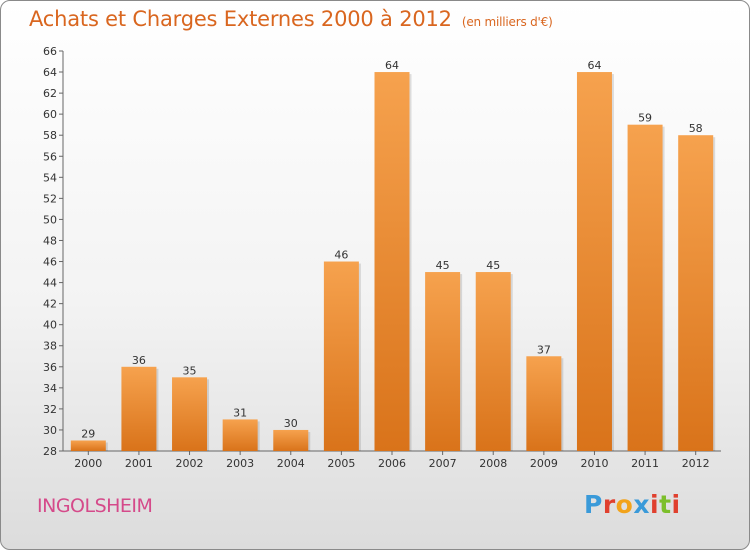 This screenshot has width=750, height=550. I want to click on logo-letter: t, so click(665, 504).